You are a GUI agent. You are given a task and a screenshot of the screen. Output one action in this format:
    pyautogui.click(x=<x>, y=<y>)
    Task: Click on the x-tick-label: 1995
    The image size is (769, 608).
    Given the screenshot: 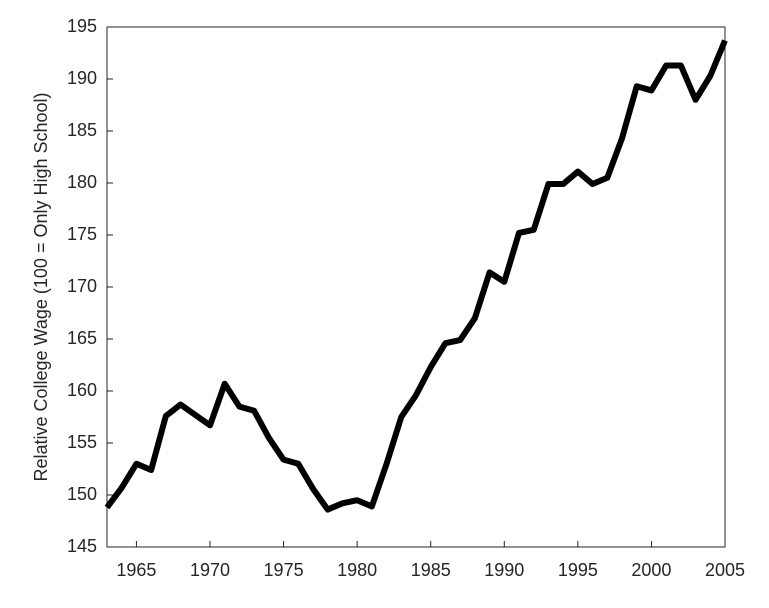 What is the action you would take?
    pyautogui.click(x=578, y=570)
    